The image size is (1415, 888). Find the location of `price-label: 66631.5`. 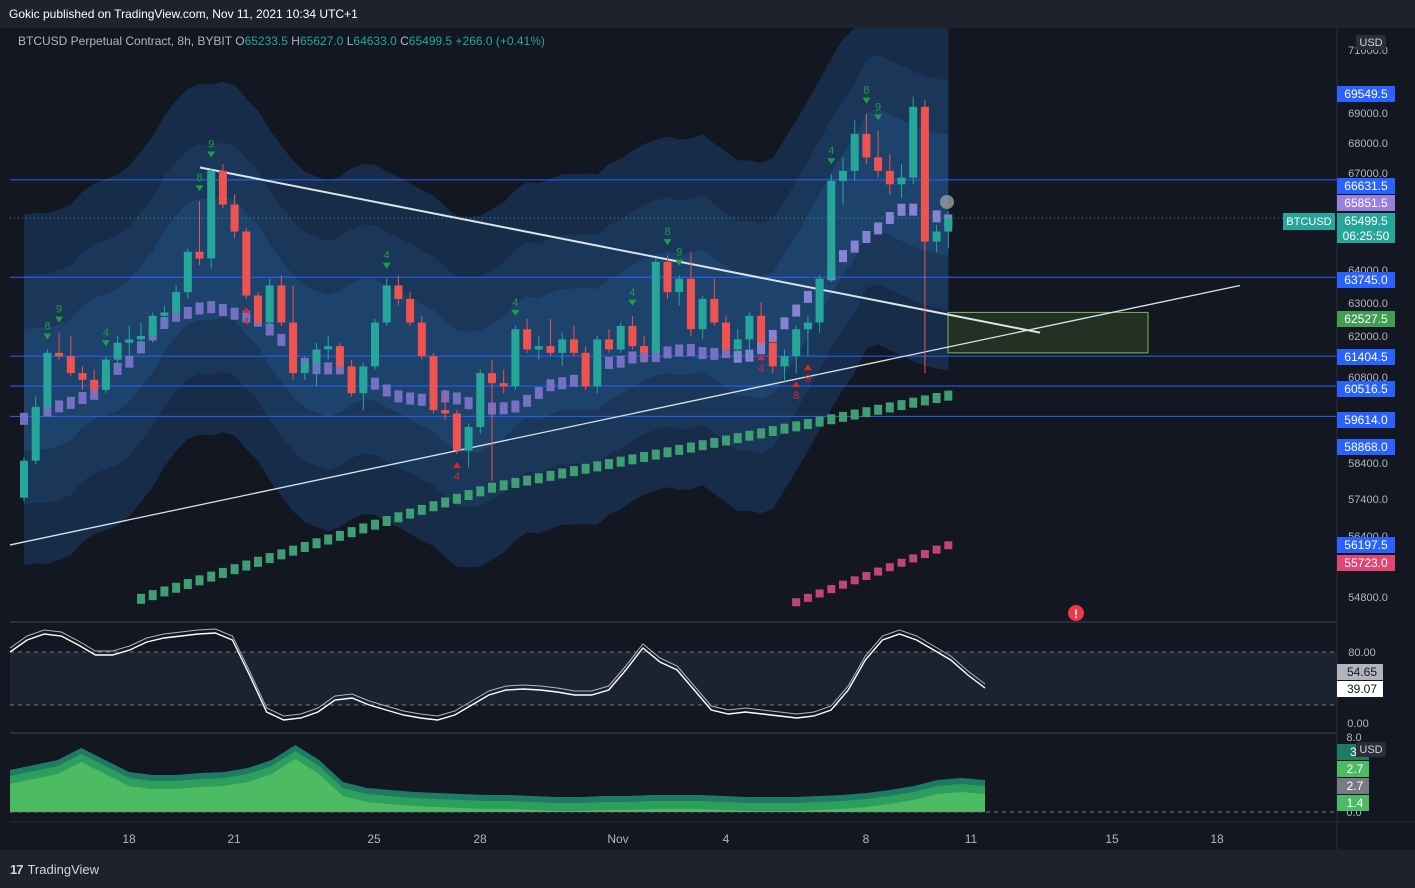

price-label: 66631.5 is located at coordinates (1366, 186).